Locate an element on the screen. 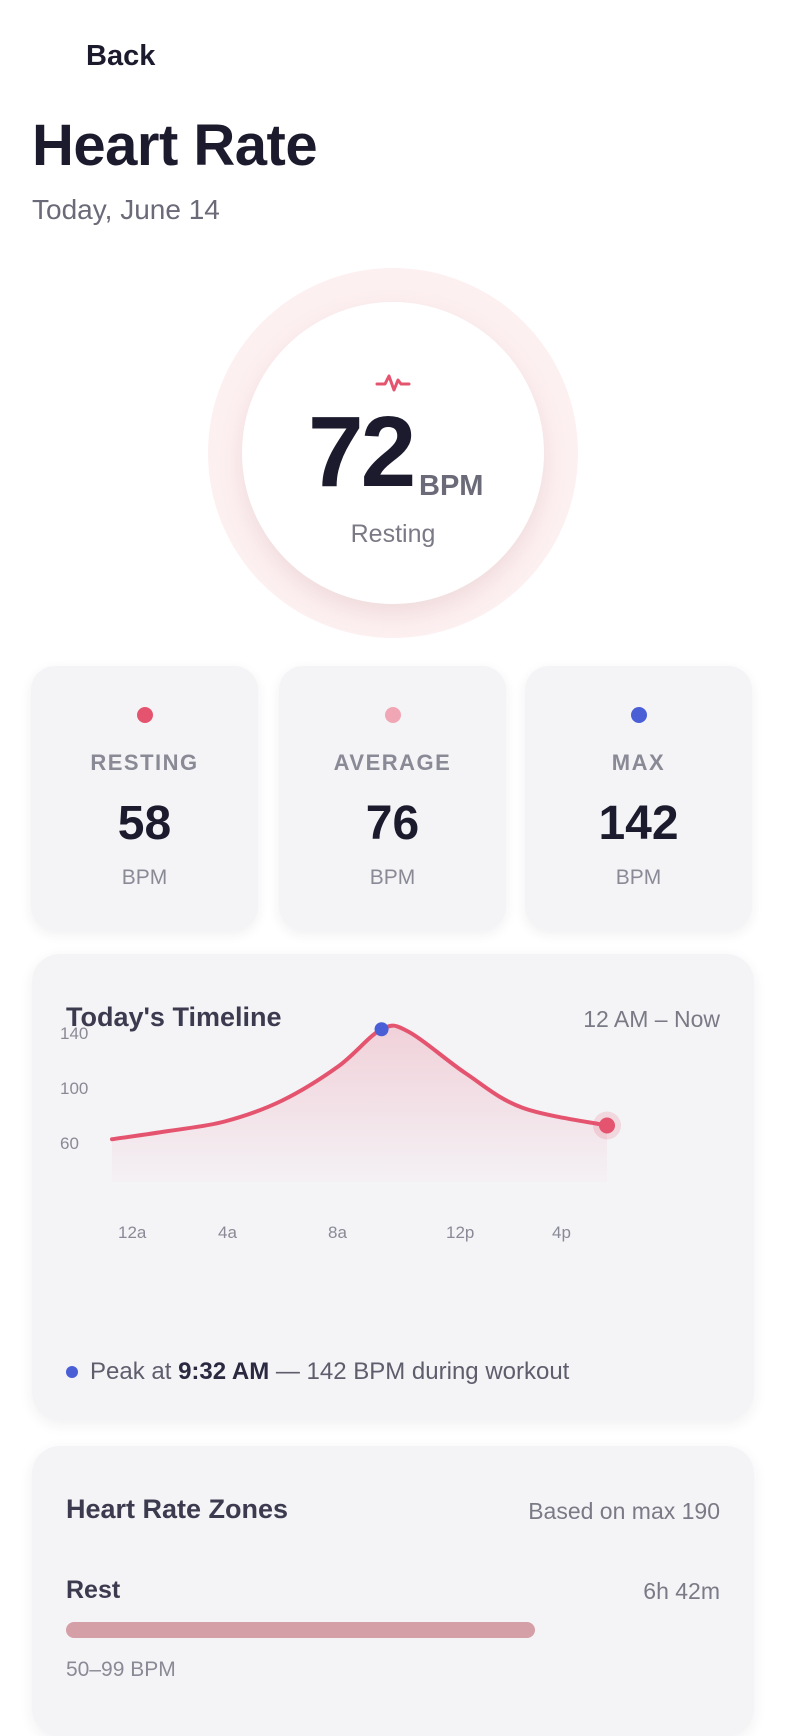  current-bpm-unit: BPM is located at coordinates (451, 486).